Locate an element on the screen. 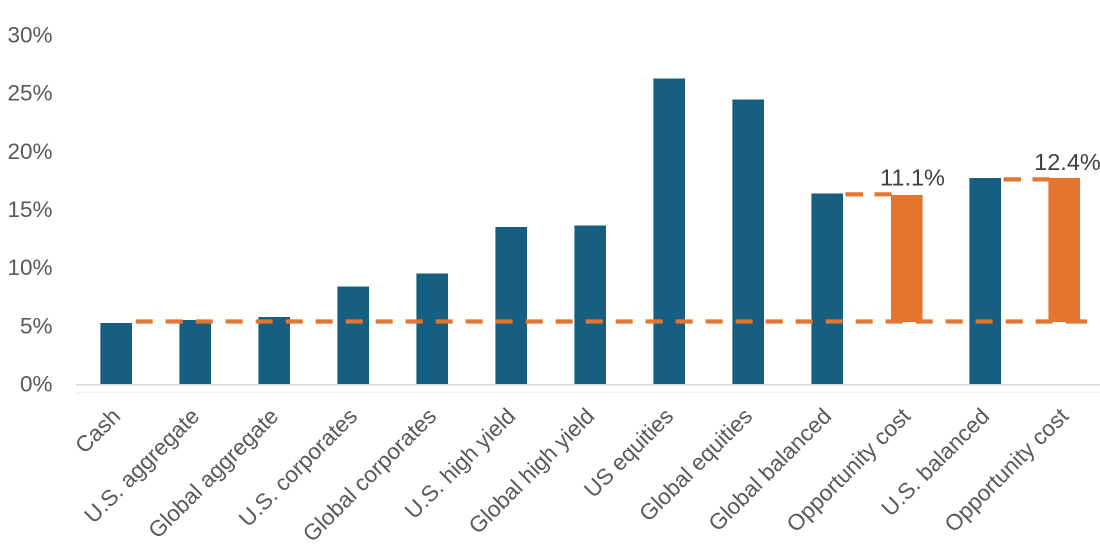 This screenshot has width=1100, height=559. svg-text: 12.4% is located at coordinates (1067, 162).